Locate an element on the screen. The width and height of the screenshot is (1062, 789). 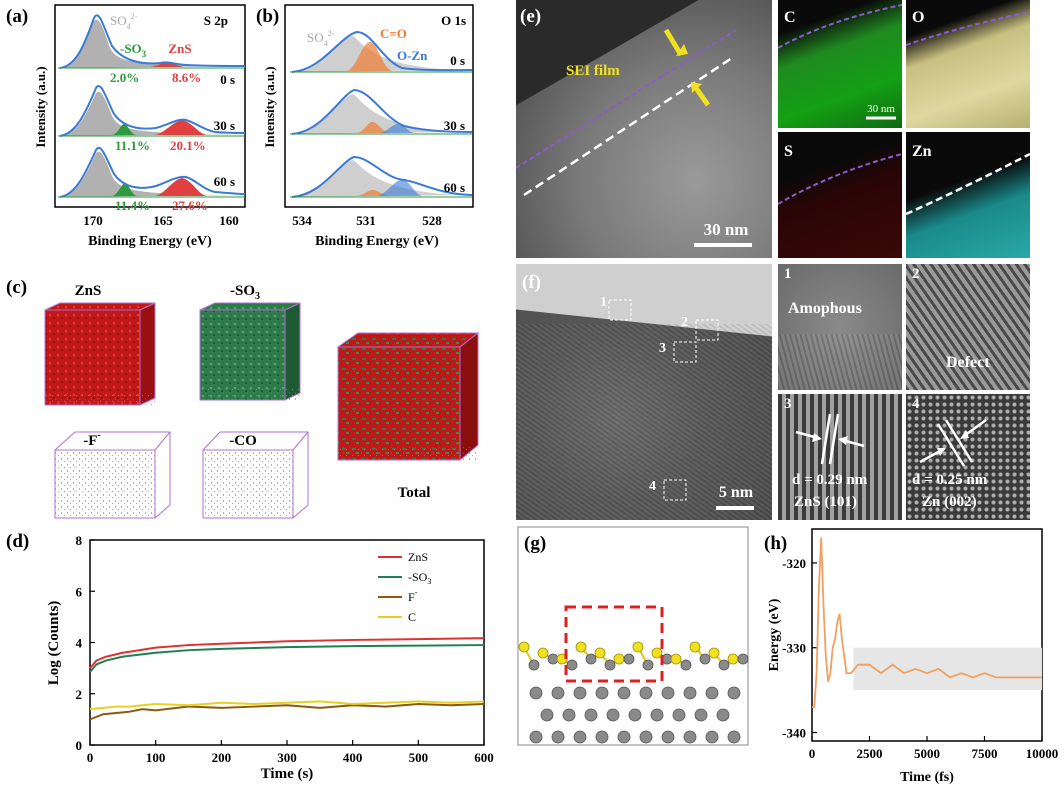
inset-zns-lattice: 3 d = 0.29 nm ZnS (101) is located at coordinates (840, 457).